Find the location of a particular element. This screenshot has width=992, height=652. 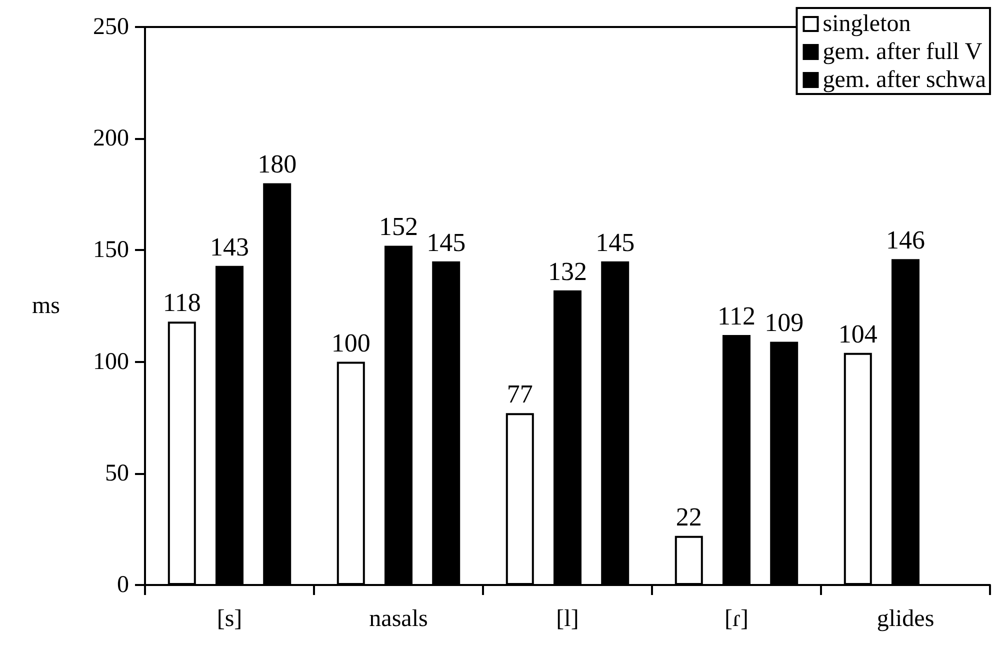

y-tick-label: 0 is located at coordinates (123, 585).